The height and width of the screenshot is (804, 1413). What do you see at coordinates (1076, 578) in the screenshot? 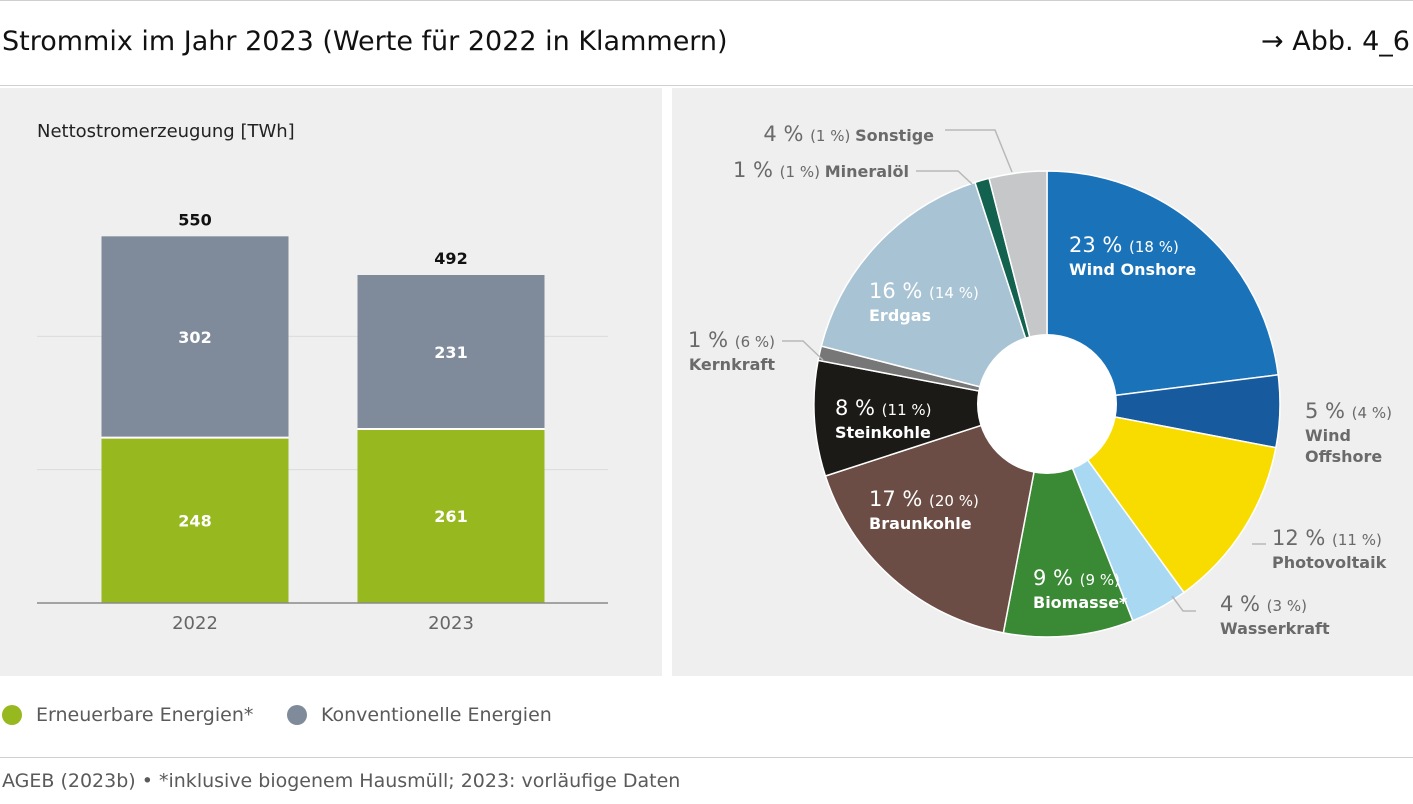
I see `slice-value-label: 9 % (9 %)` at bounding box center [1076, 578].